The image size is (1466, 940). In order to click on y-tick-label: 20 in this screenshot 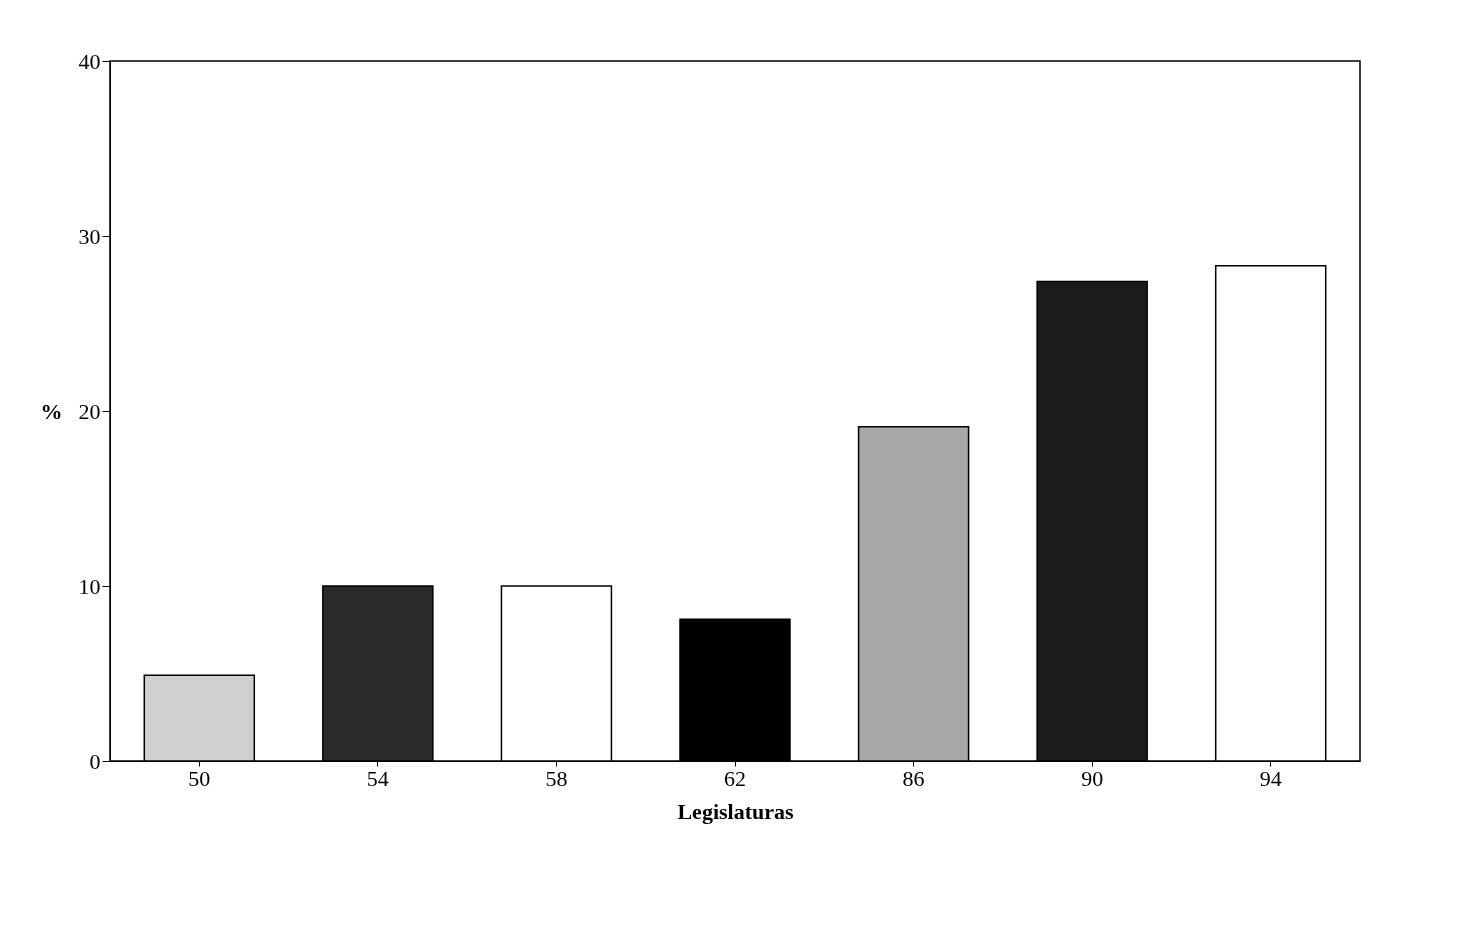, I will do `click(89, 411)`.